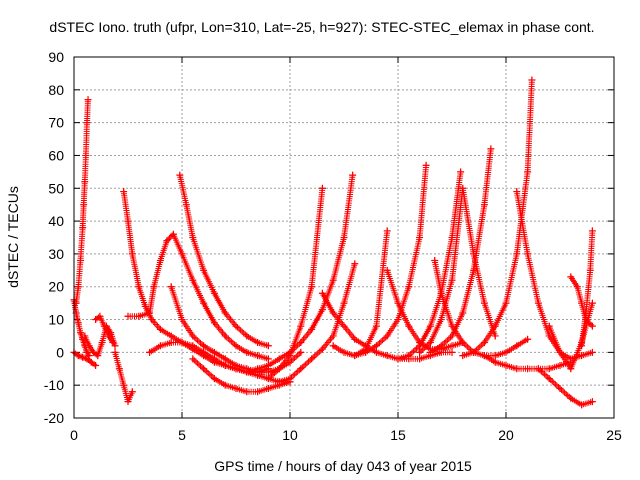 The image size is (640, 480). I want to click on x-tick-label: 20, so click(506, 435).